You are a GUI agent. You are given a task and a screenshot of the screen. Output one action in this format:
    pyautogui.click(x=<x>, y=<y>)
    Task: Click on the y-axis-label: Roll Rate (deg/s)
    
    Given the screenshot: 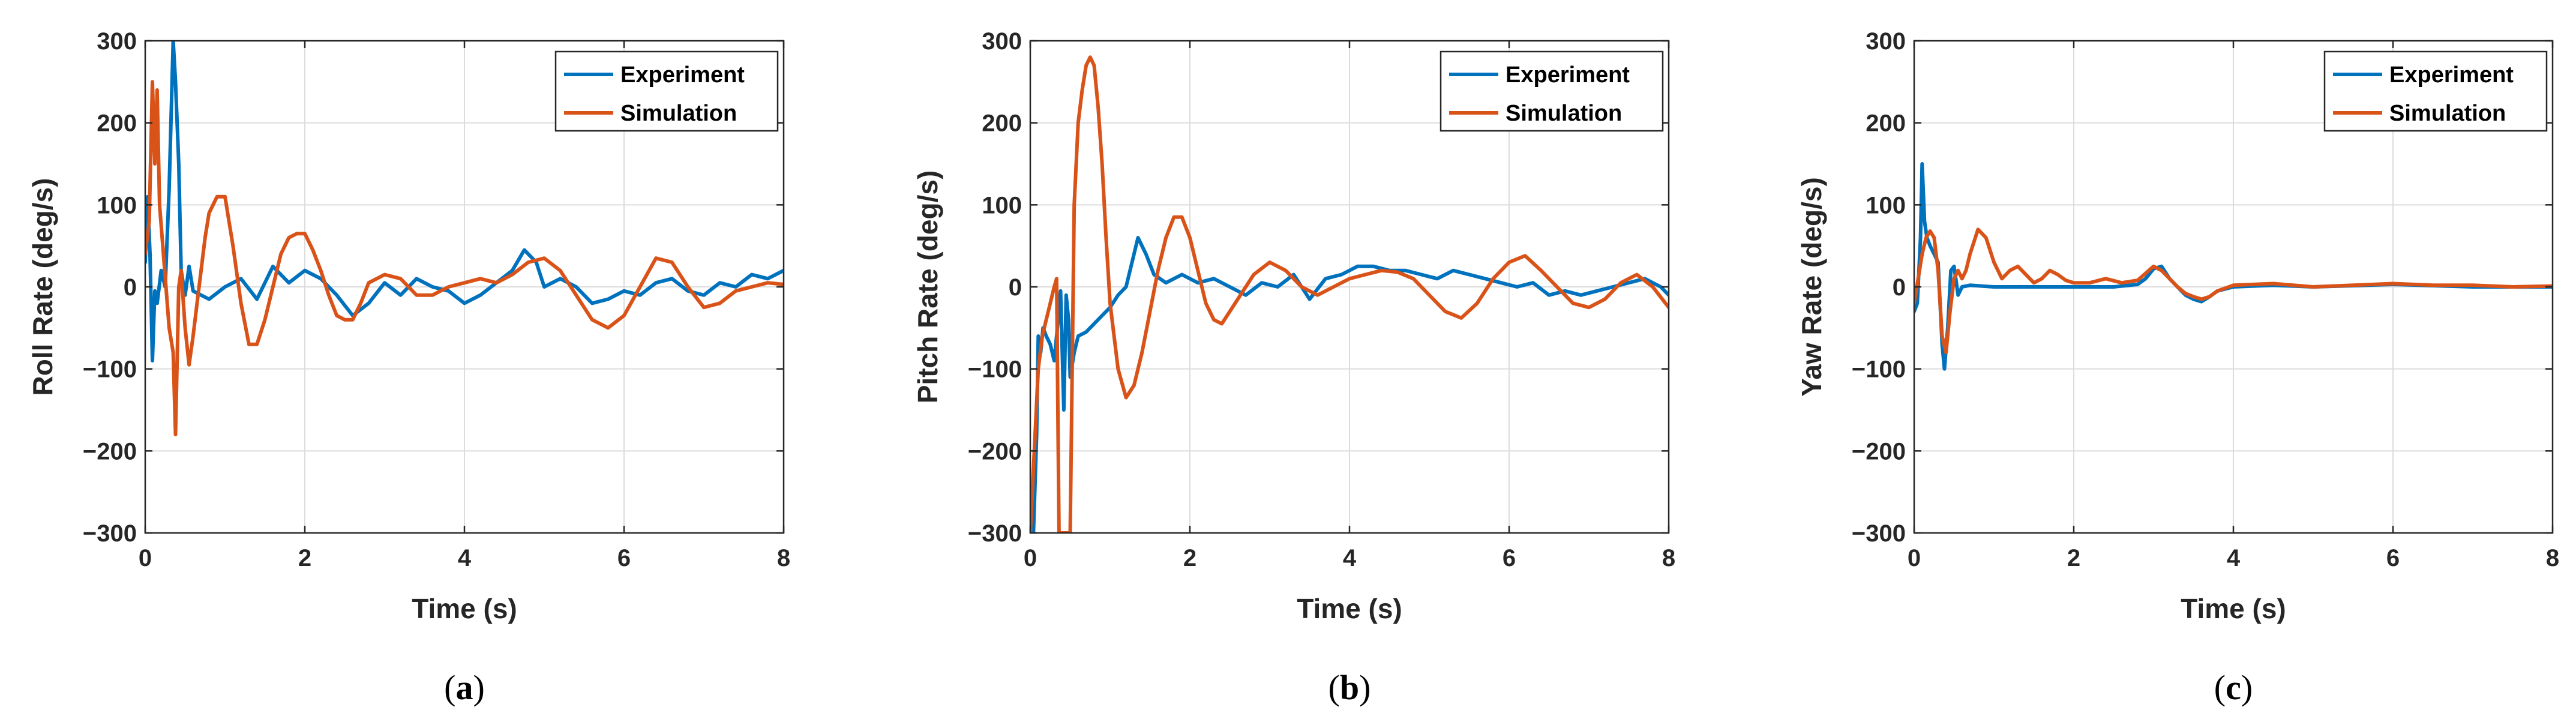 What is the action you would take?
    pyautogui.click(x=42, y=287)
    